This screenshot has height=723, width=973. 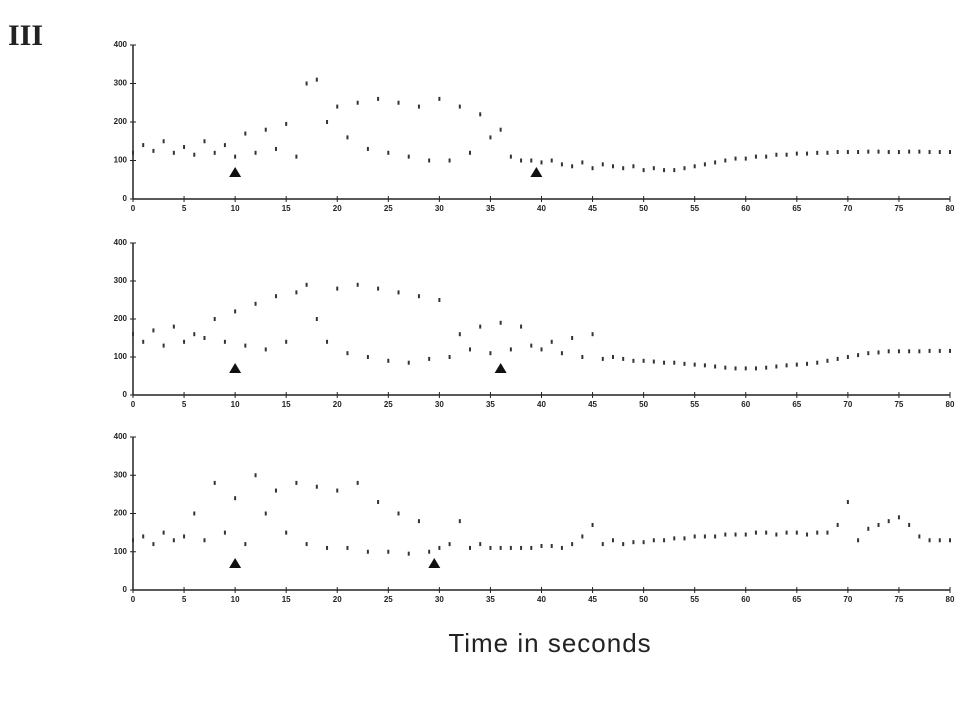 I want to click on x-tick-label: 10, so click(x=235, y=208).